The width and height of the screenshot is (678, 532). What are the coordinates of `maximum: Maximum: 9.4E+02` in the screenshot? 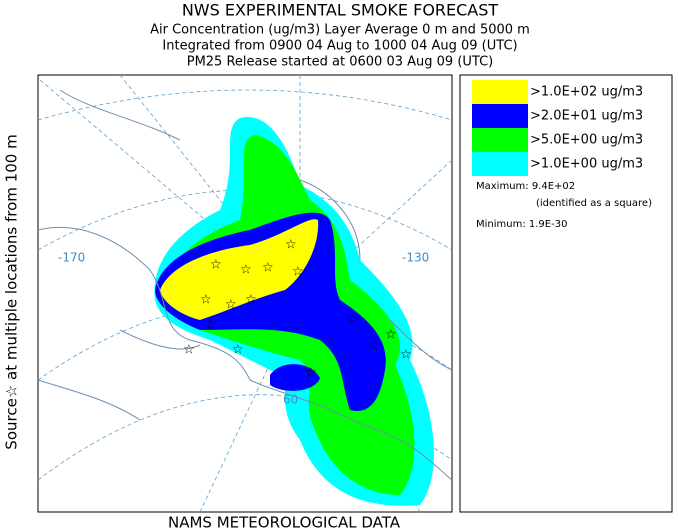 It's located at (525, 186).